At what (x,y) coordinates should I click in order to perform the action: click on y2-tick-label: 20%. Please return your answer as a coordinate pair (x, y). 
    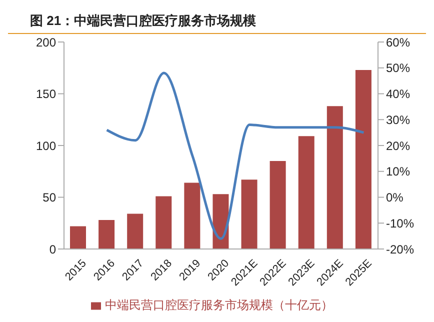
    Looking at the image, I should click on (398, 145).